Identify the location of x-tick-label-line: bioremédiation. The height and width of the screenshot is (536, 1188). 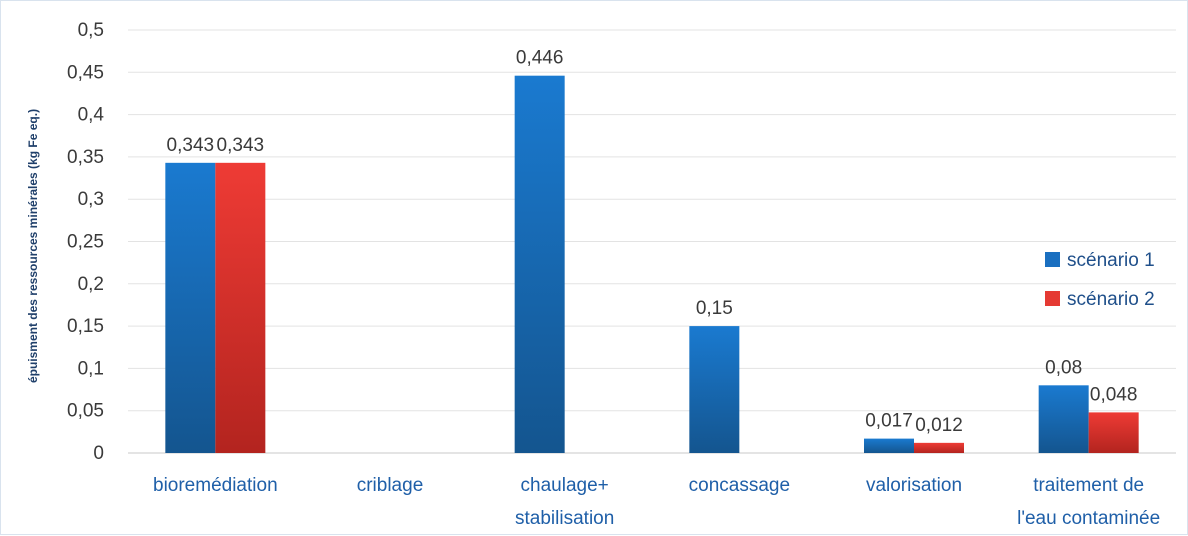
(215, 485).